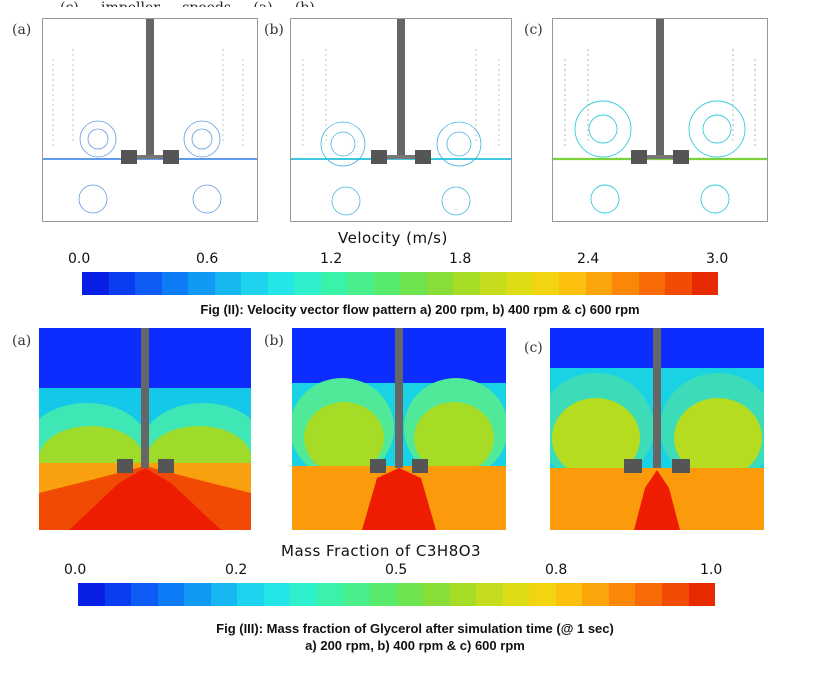 Image resolution: width=837 pixels, height=675 pixels. What do you see at coordinates (660, 120) in the screenshot?
I see `velocity-panel-c` at bounding box center [660, 120].